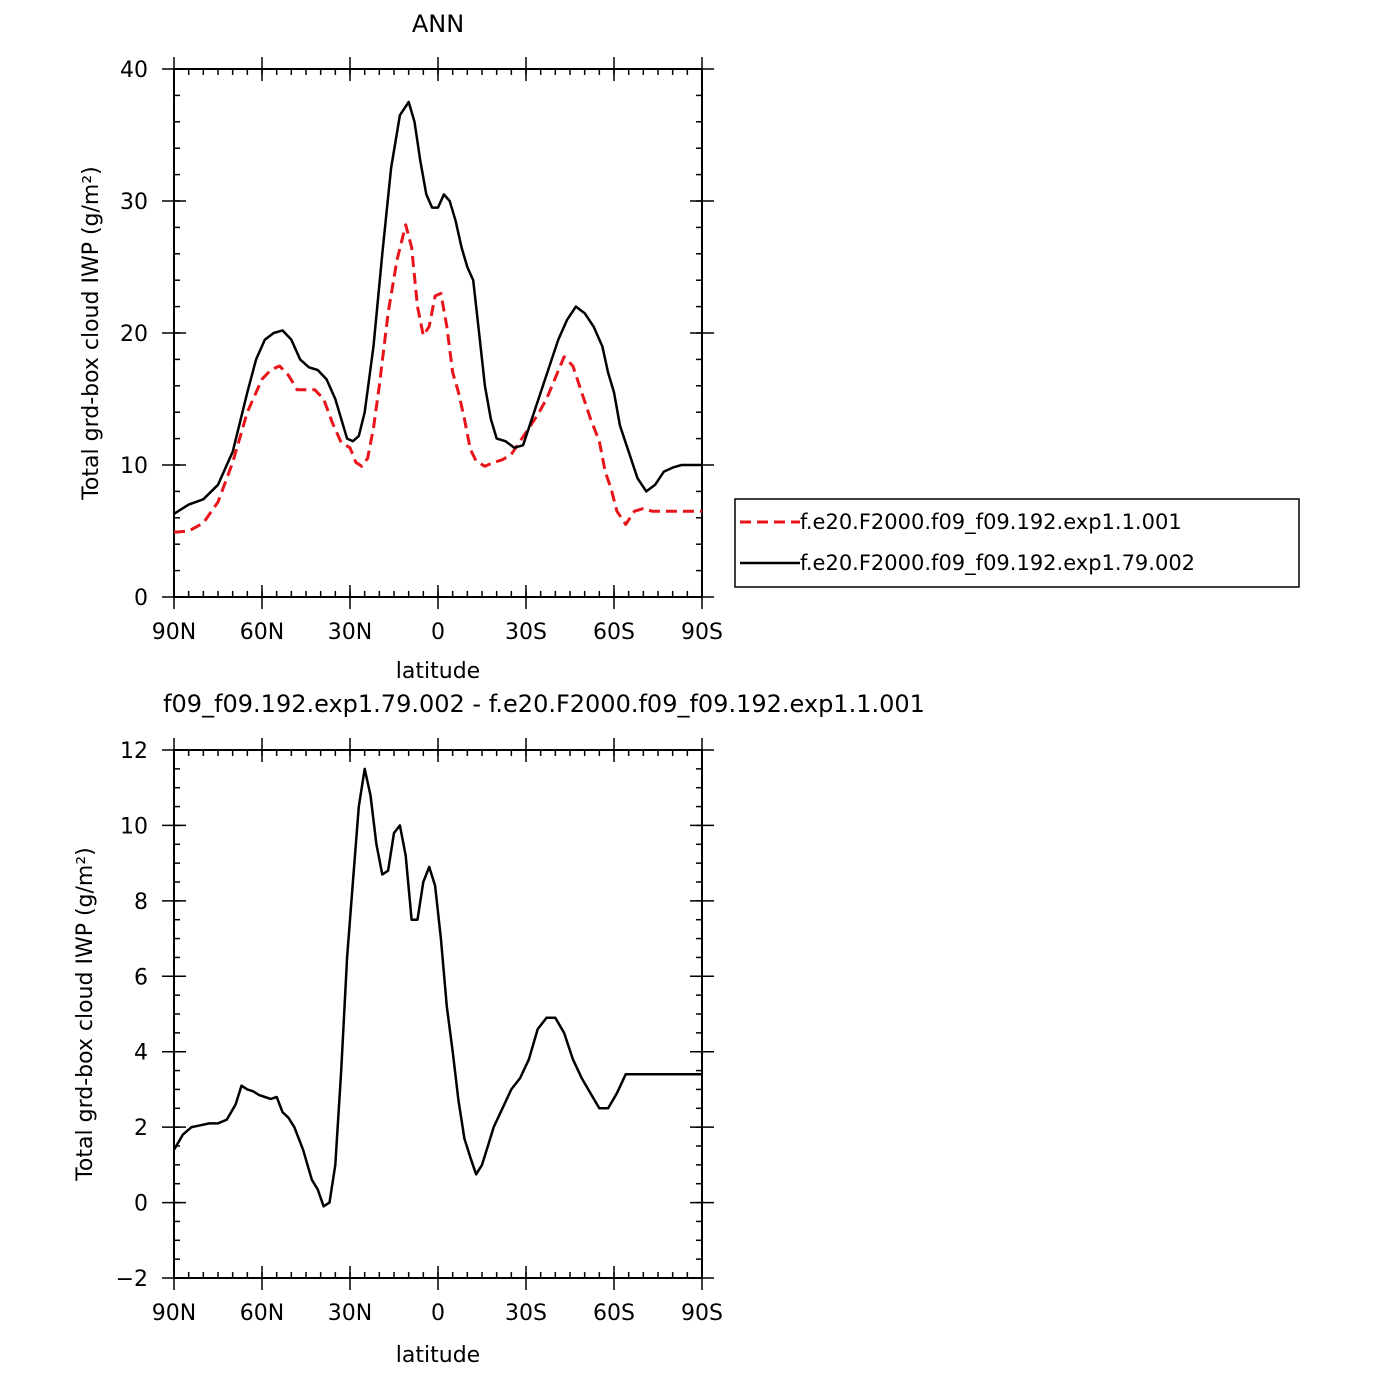  Describe the element at coordinates (997, 563) in the screenshot. I see `legend-label-exp1-79-002: f.e20.F2000.f09_f09.192.exp1.79.002` at that location.